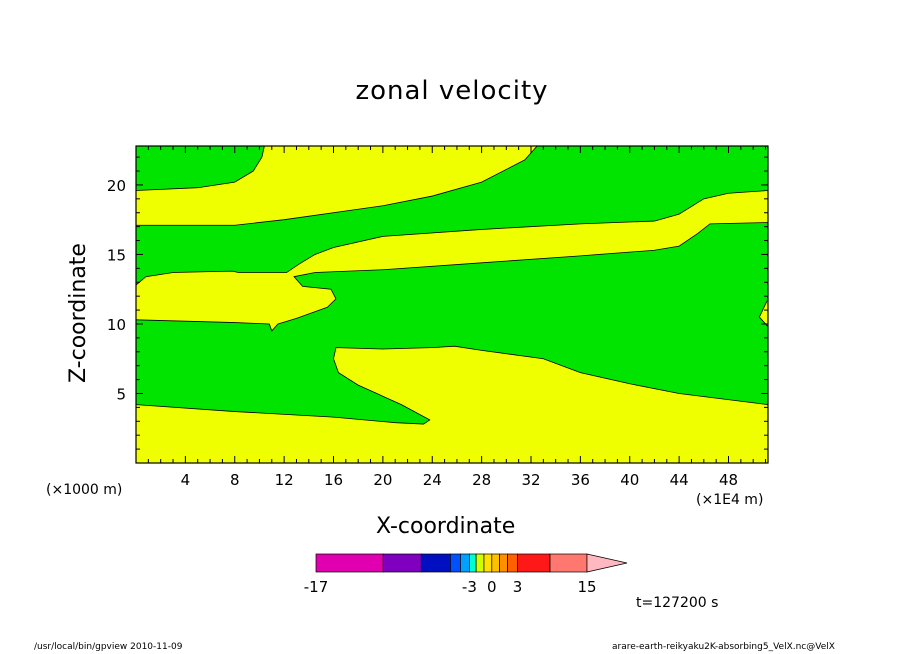  What do you see at coordinates (629, 480) in the screenshot?
I see `x-tick-label: 40` at bounding box center [629, 480].